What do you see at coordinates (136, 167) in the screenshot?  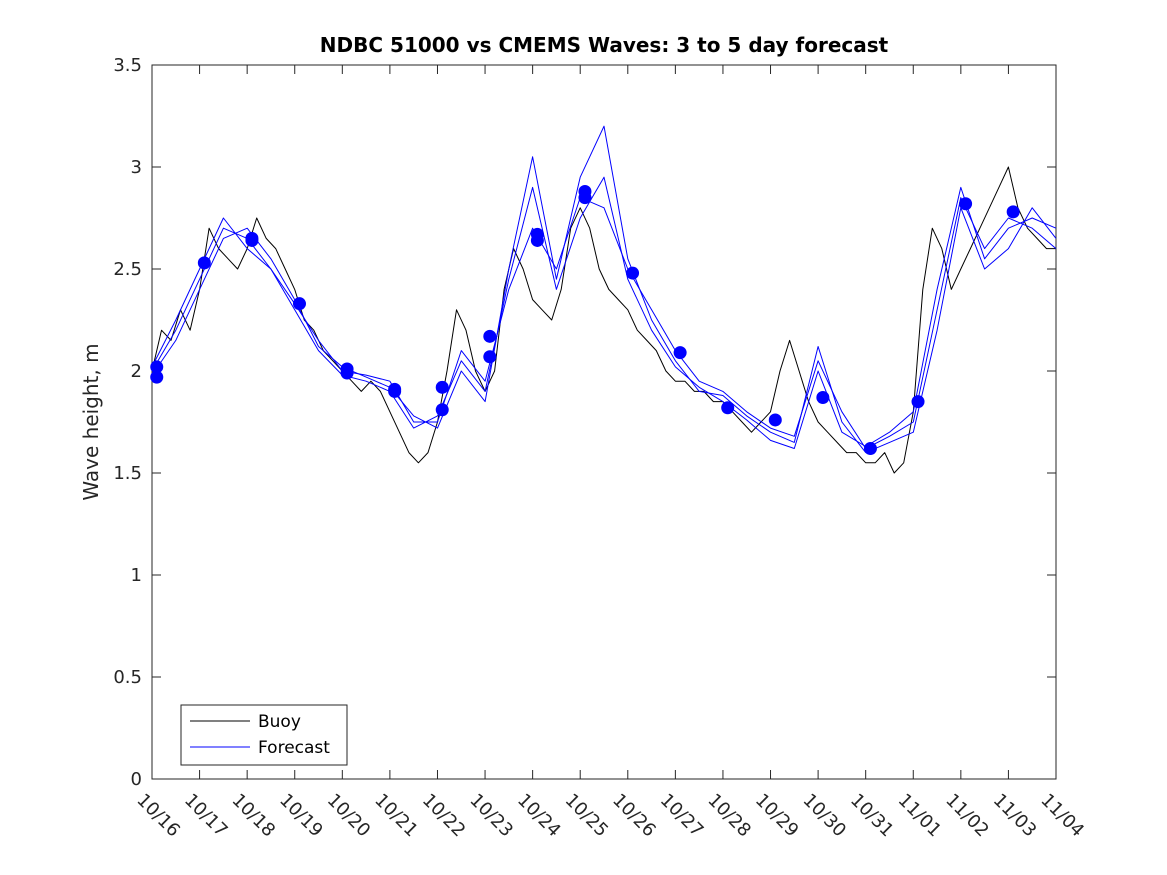 I see `y-tick-label: 3` at bounding box center [136, 167].